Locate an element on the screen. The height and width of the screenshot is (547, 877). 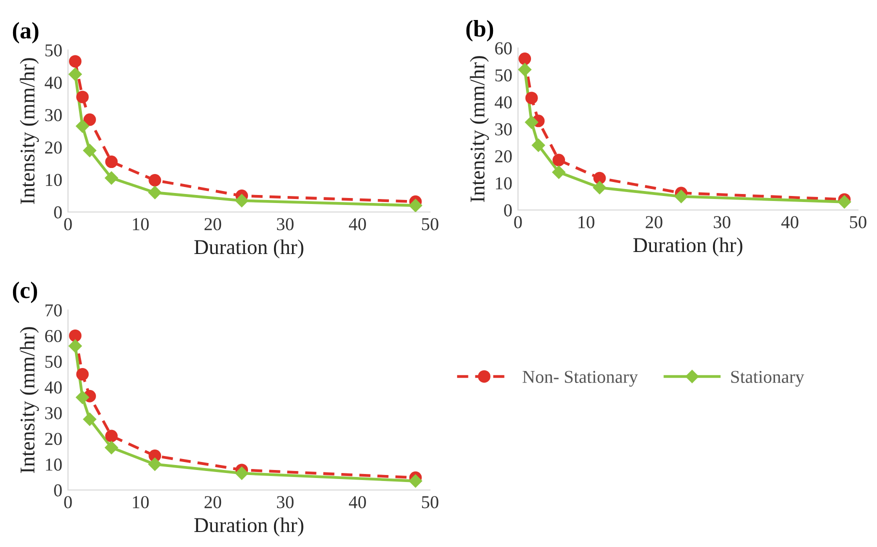
chart-title: (b) is located at coordinates (480, 31).